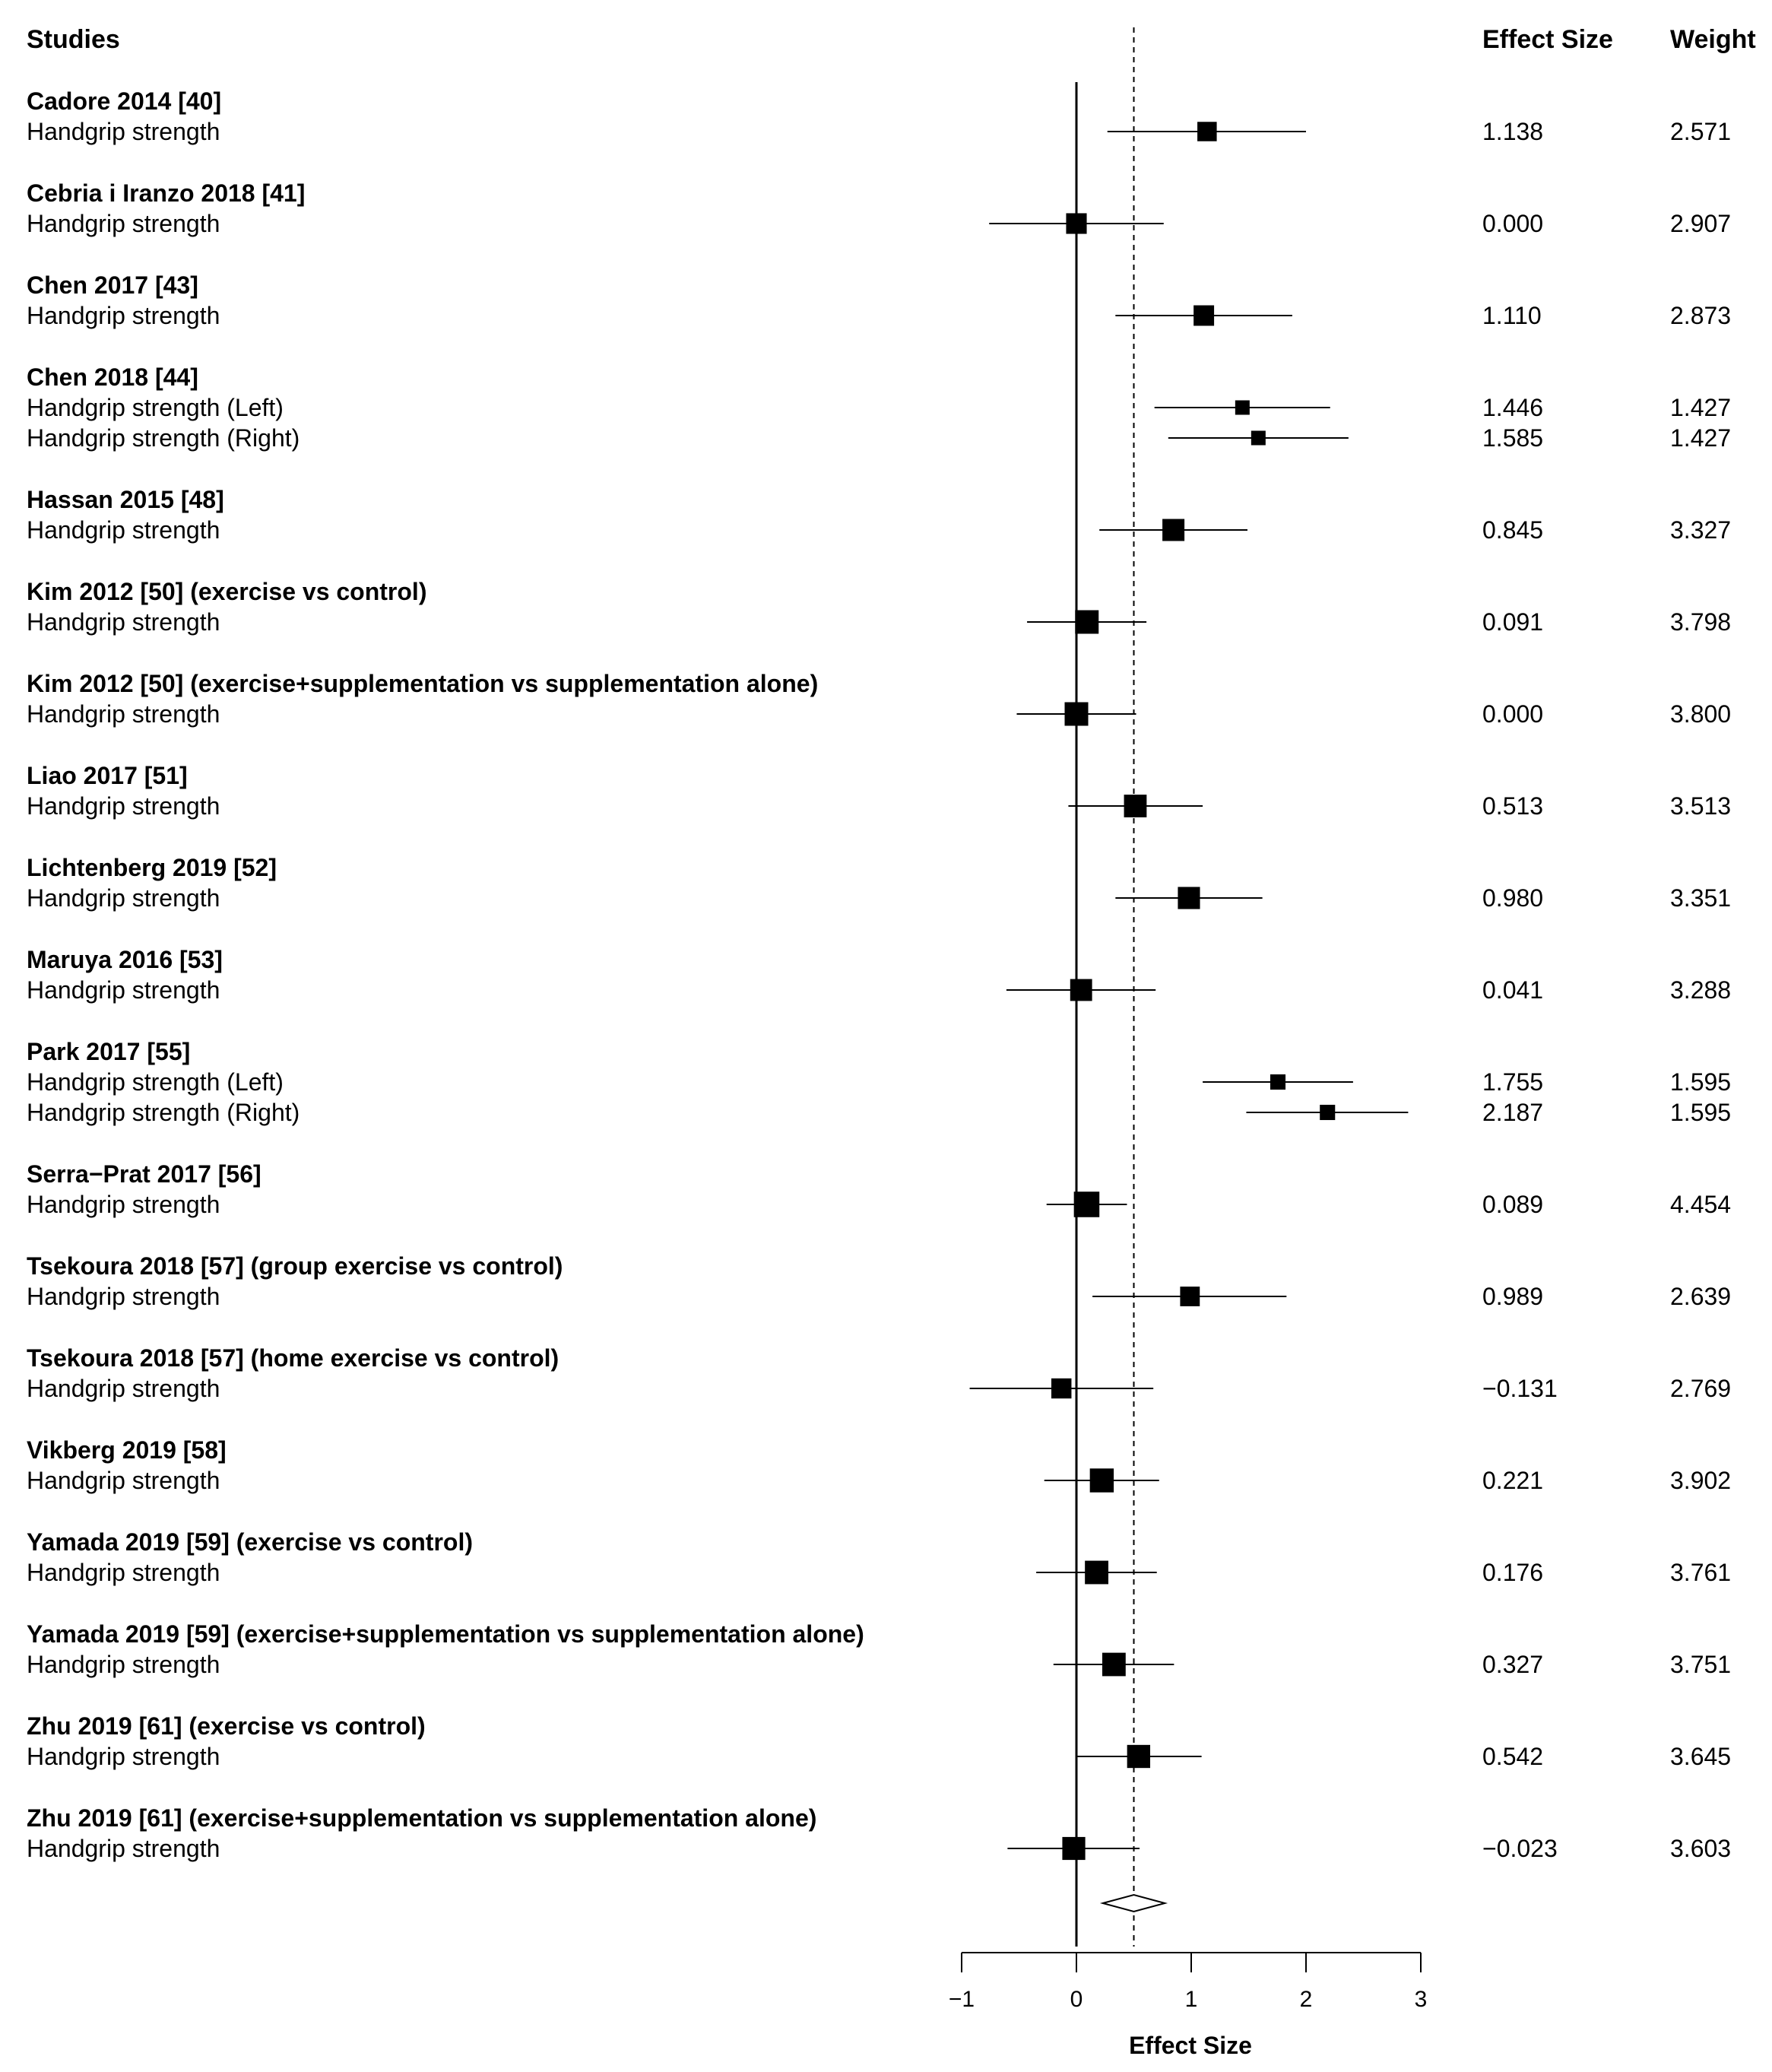  Describe the element at coordinates (1306, 1999) in the screenshot. I see `x-tick-label: 2` at that location.